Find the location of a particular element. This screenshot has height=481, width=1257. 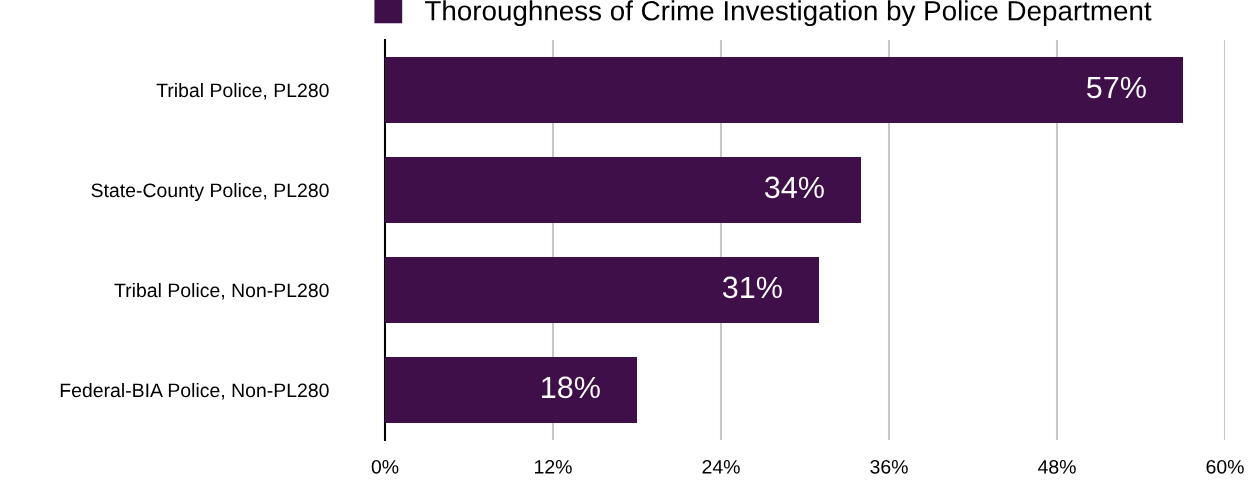

y-tick-label: Tribal Police, Non-PL280 is located at coordinates (221, 291).